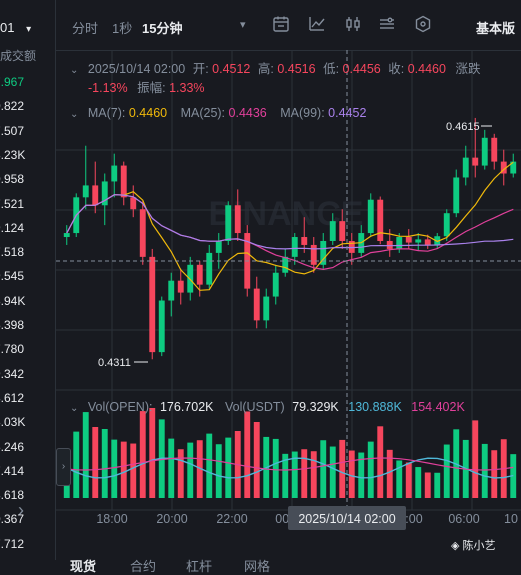 The image size is (521, 575). What do you see at coordinates (74, 70) in the screenshot?
I see `collapse-chevron-icon: ⌄` at bounding box center [74, 70].